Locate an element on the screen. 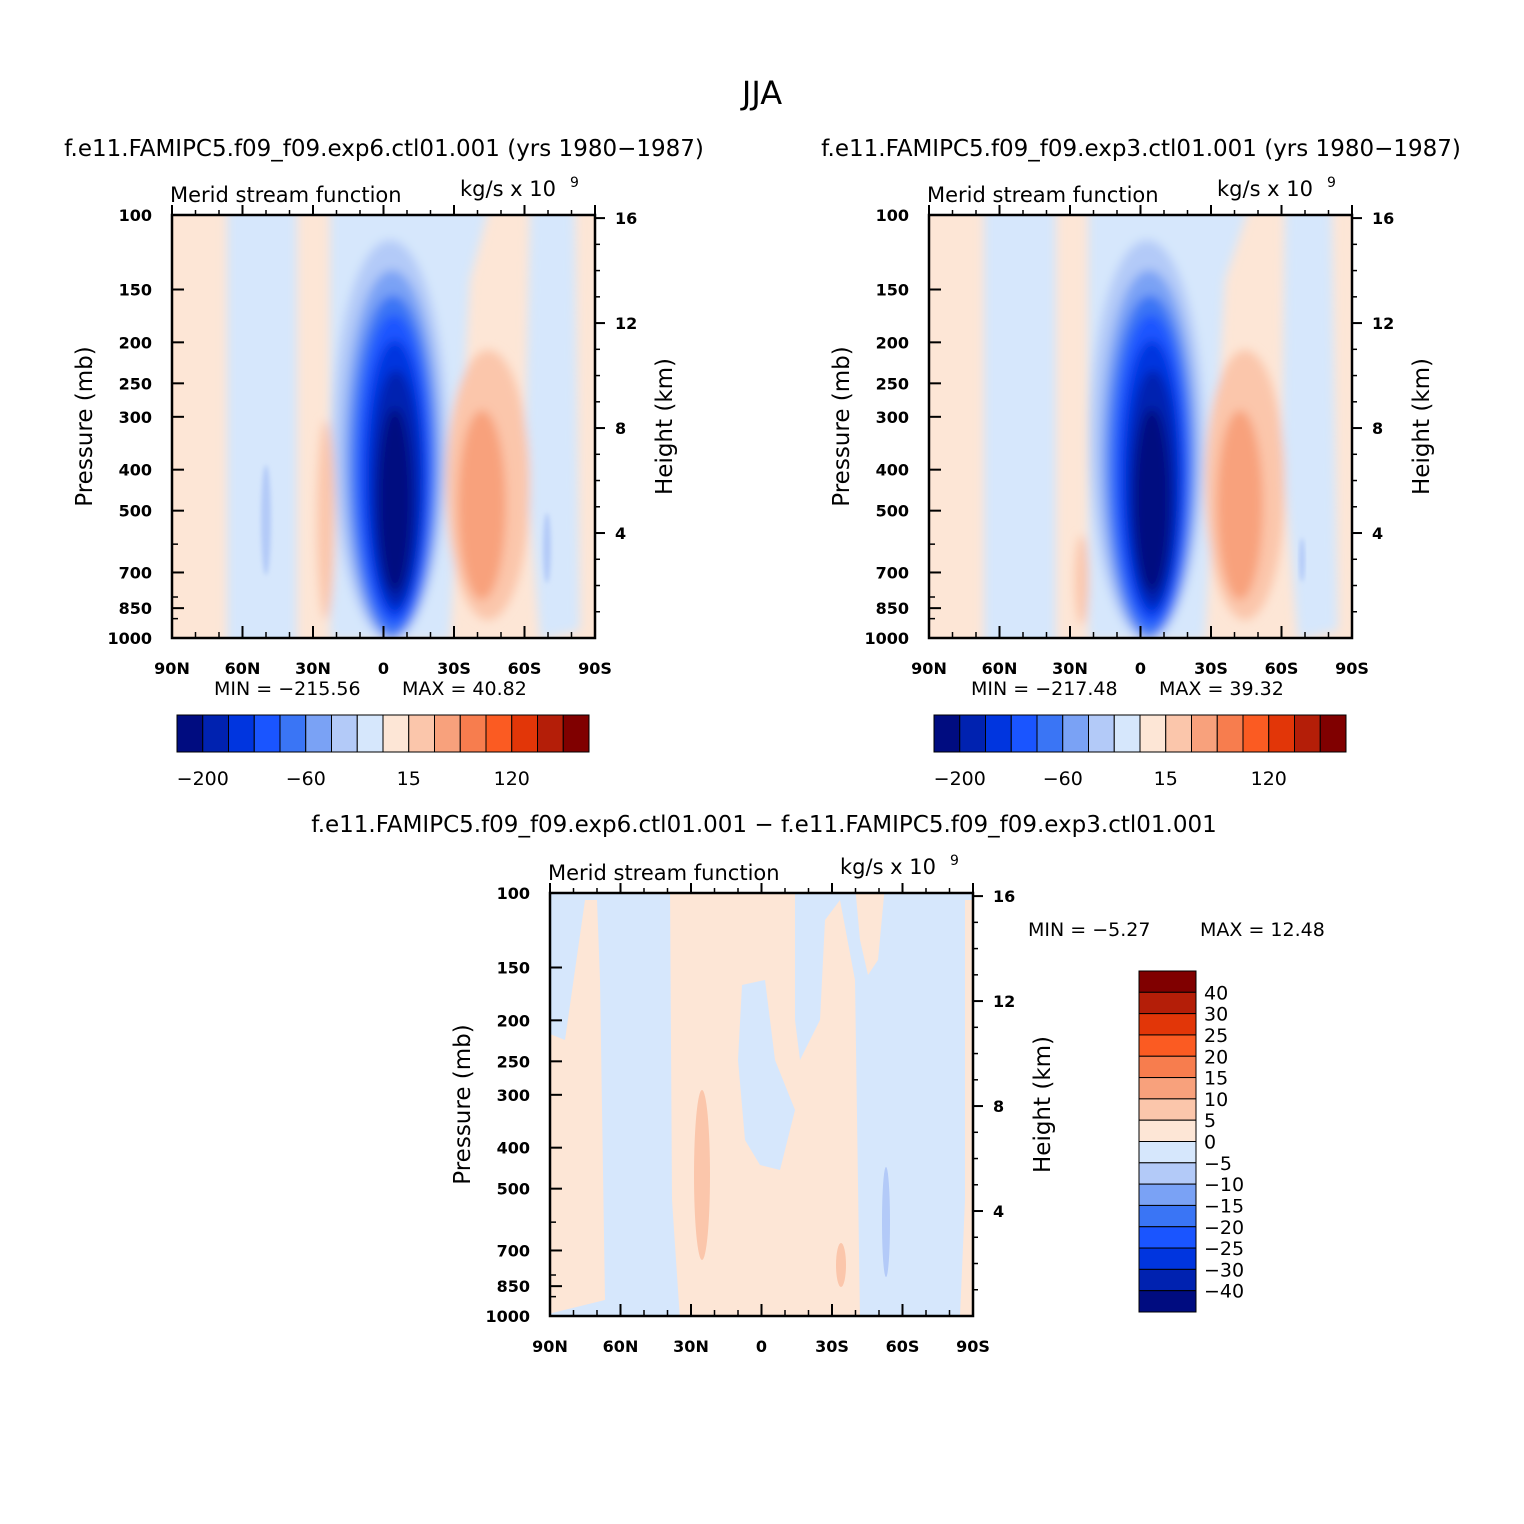  colorbar-label: −5 is located at coordinates (1218, 1164).